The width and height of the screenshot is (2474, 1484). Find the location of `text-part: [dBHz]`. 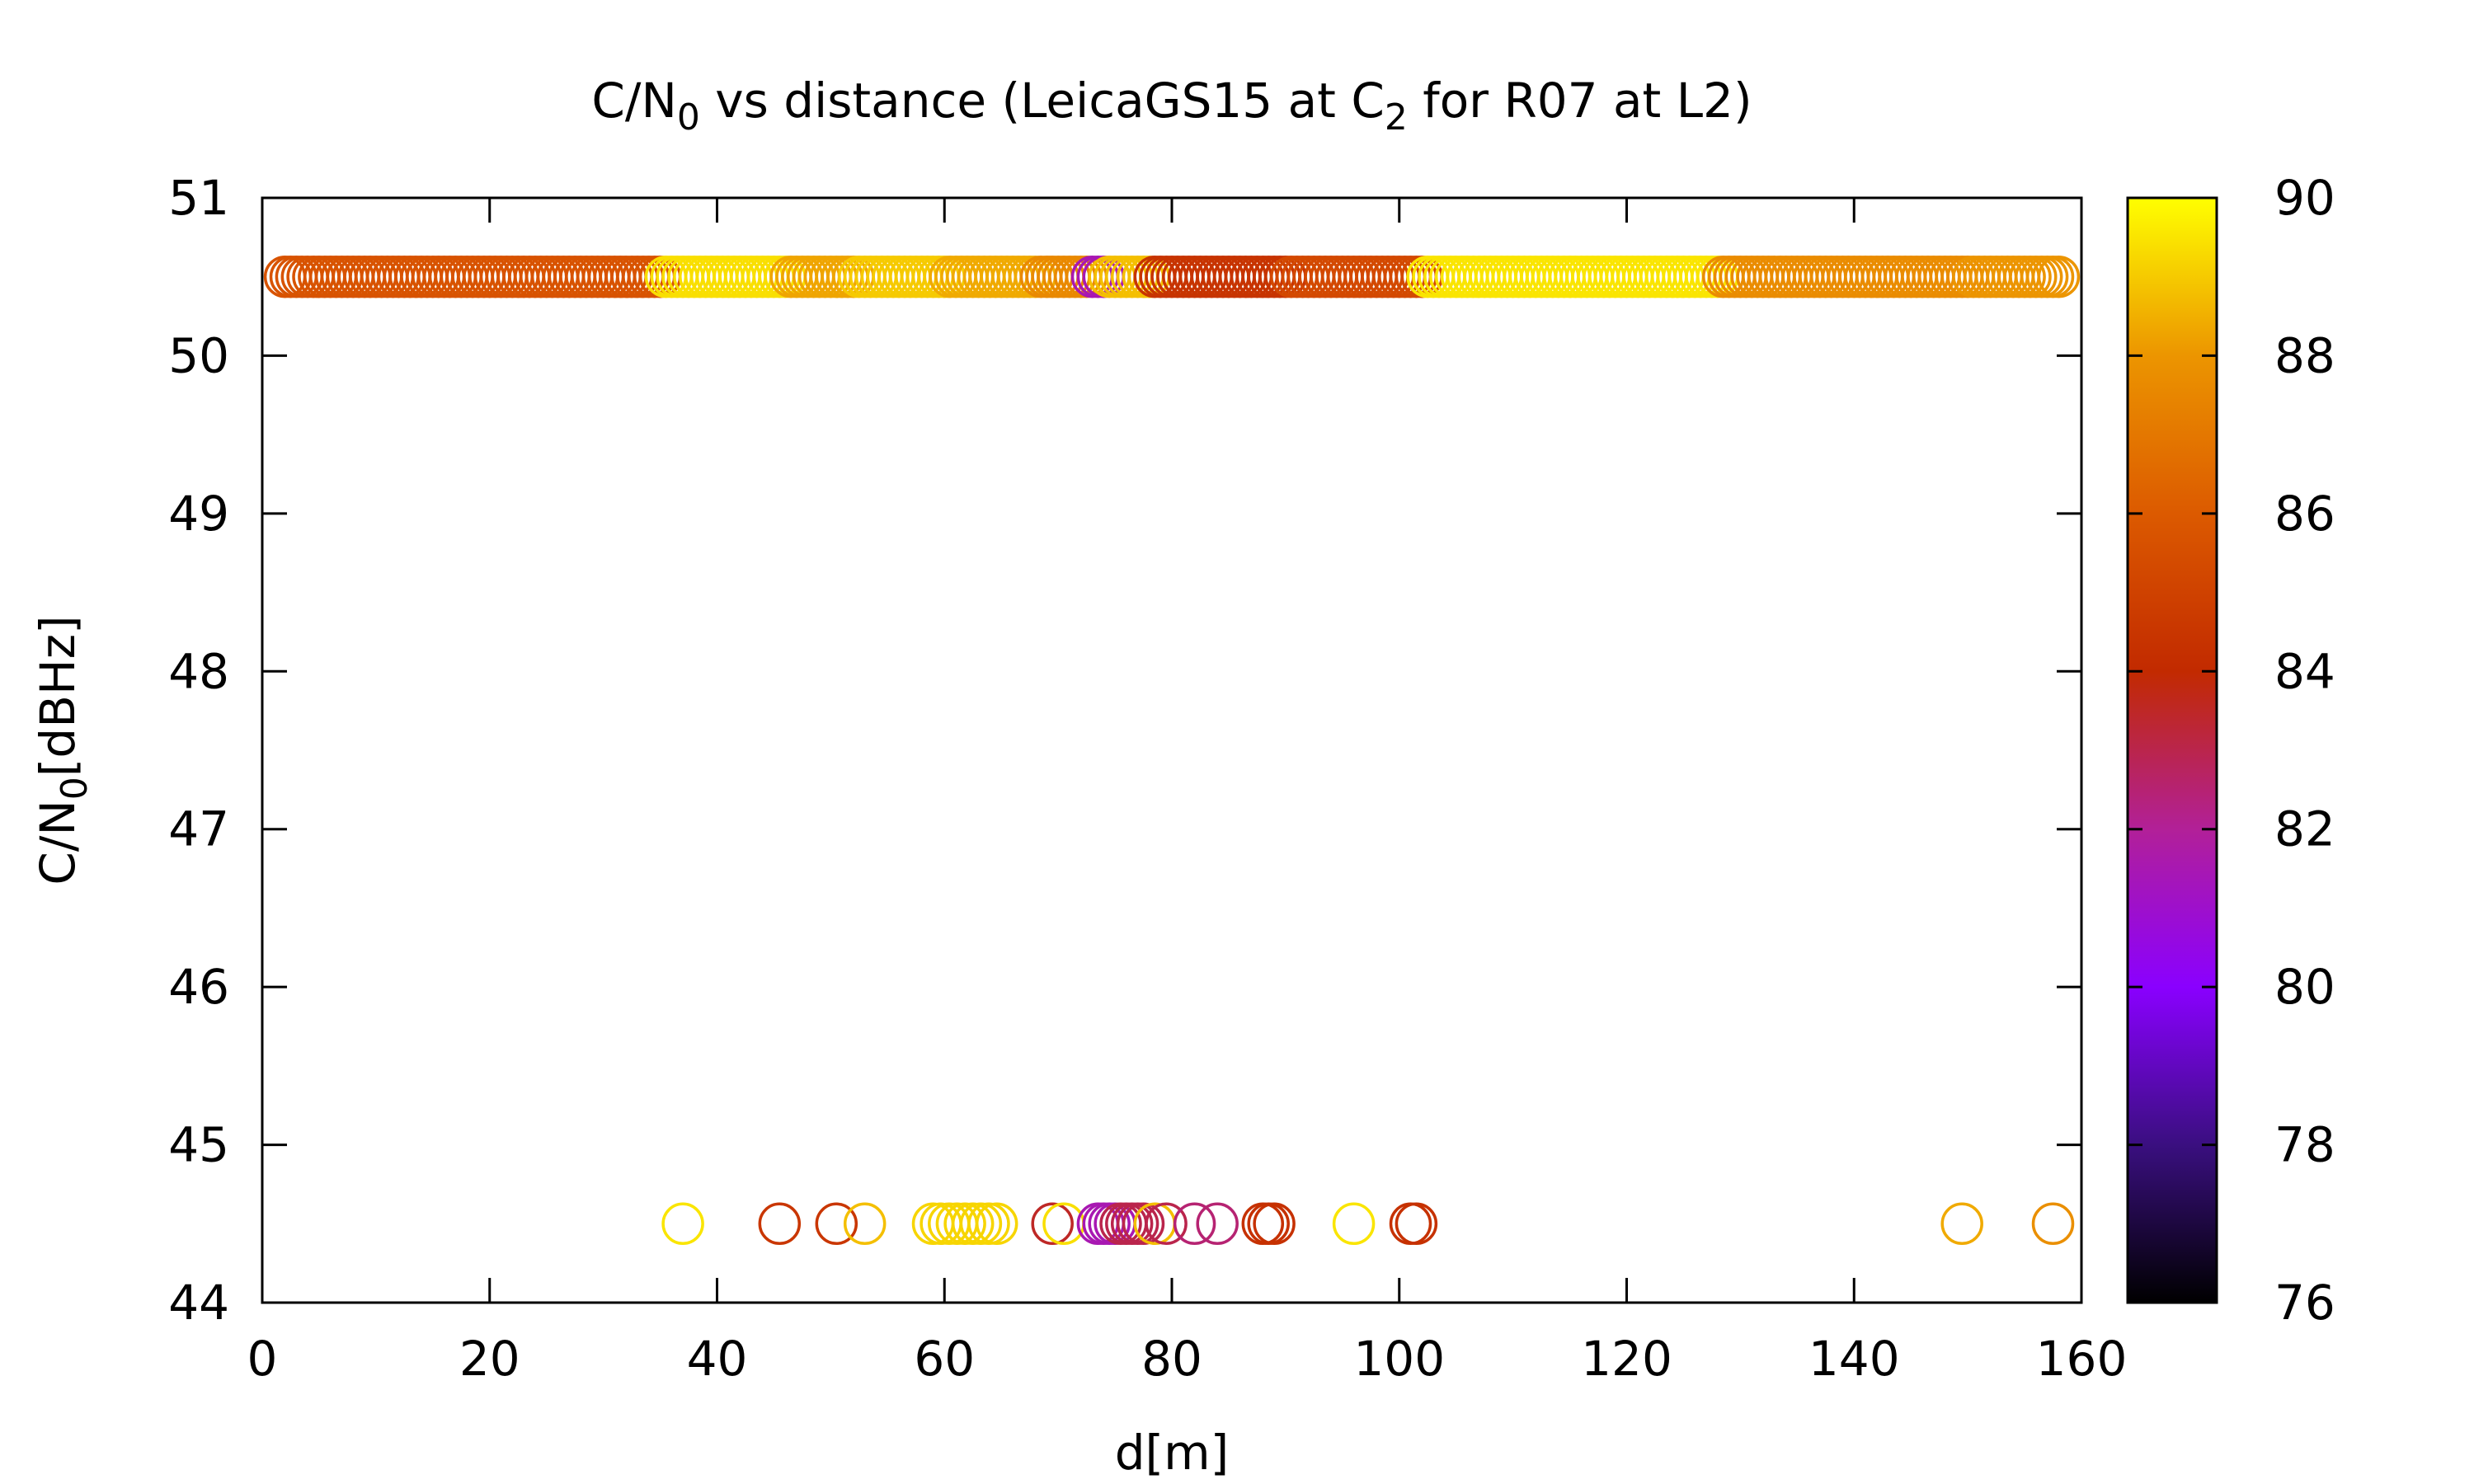

text-part: [dBHz] is located at coordinates (58, 696).